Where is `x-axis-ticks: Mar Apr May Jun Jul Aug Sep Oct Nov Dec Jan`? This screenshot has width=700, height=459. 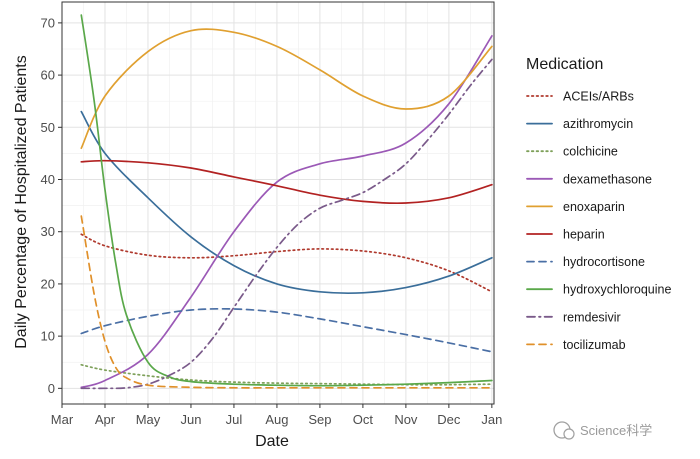
x-axis-ticks: Mar Apr May Jun Jul Aug Sep Oct Nov Dec Jan is located at coordinates (276, 415).